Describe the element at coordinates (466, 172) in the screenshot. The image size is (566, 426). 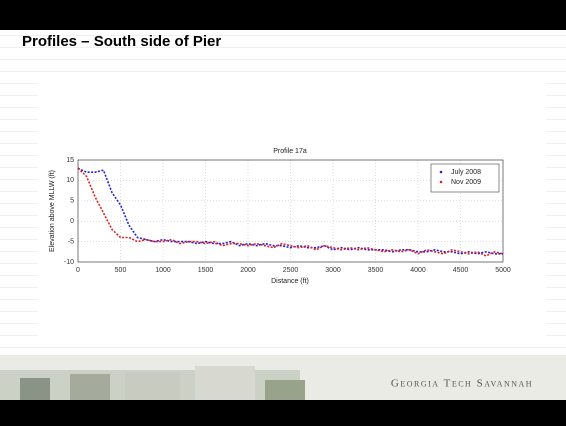
I see `legend-label: July 2008` at that location.